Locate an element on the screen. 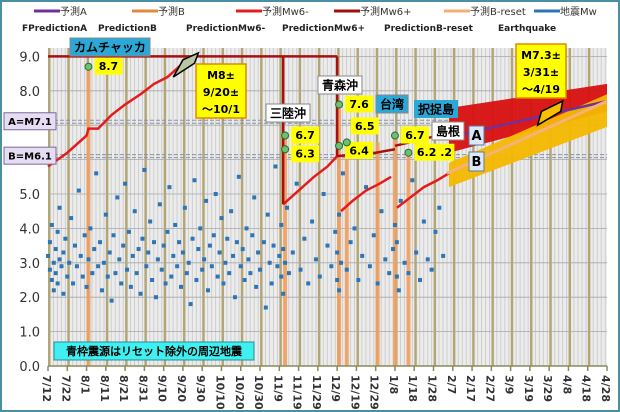  legend-label-en-3: PredictionMw6+ is located at coordinates (323, 29).